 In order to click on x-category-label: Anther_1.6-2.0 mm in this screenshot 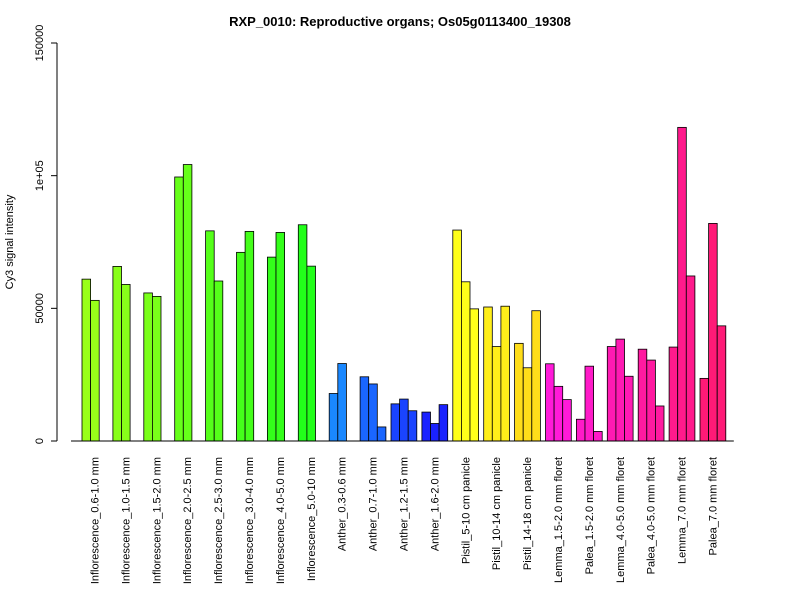, I will do `click(435, 504)`.